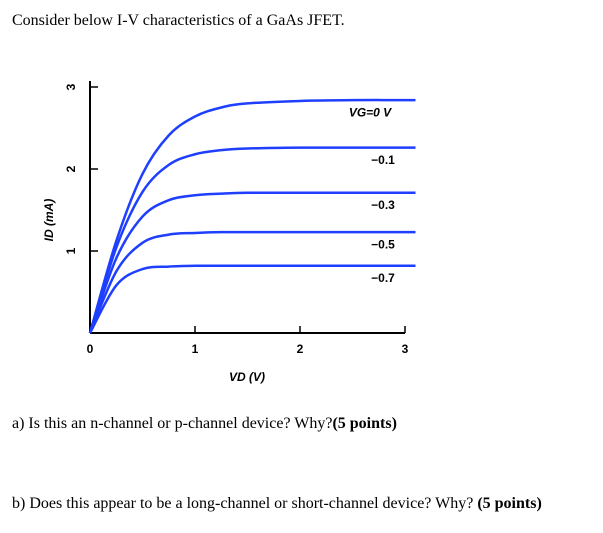 Image resolution: width=603 pixels, height=533 pixels. Describe the element at coordinates (383, 205) in the screenshot. I see `curve-label: −0.3` at that location.